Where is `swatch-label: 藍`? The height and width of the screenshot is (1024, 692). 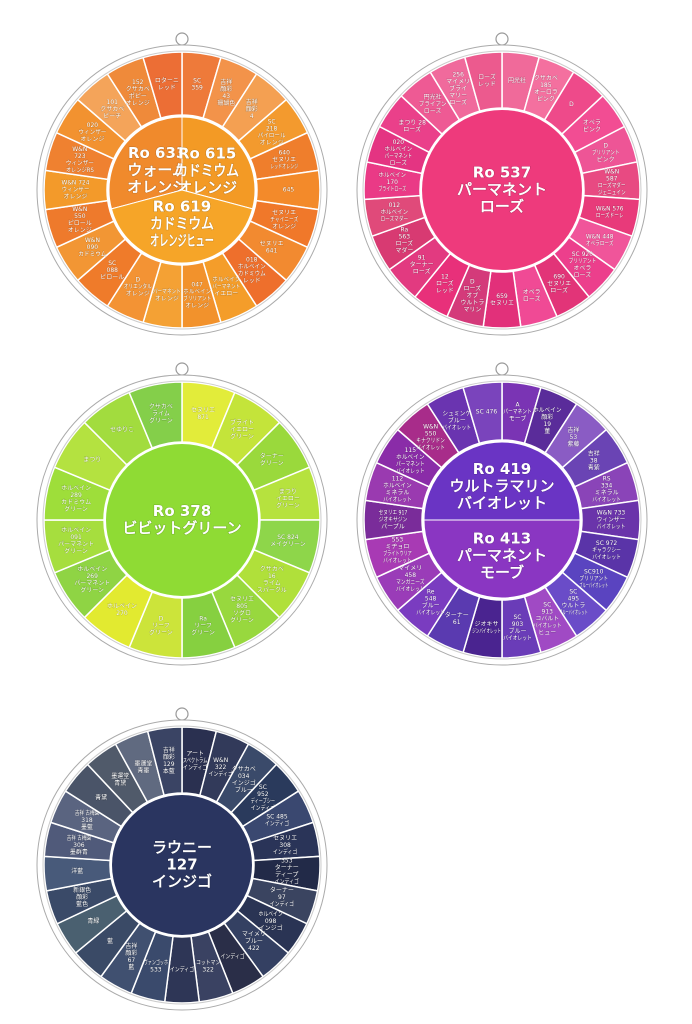
swatch-label: 藍 is located at coordinates (131, 967).